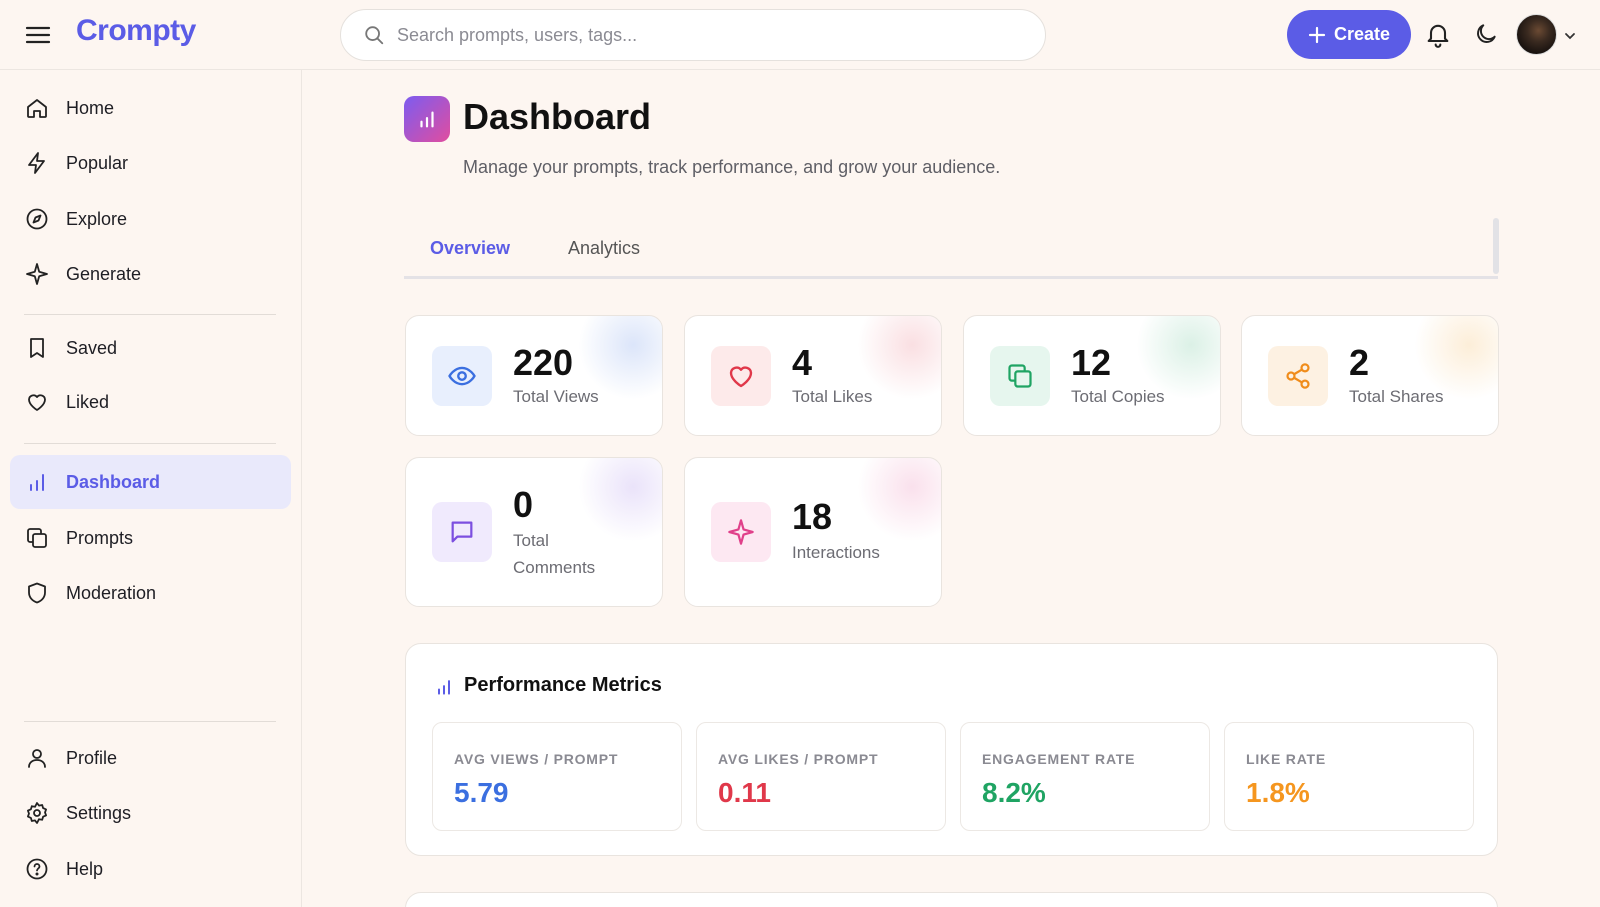 This screenshot has width=1600, height=907. I want to click on metric-value: 0.11, so click(744, 792).